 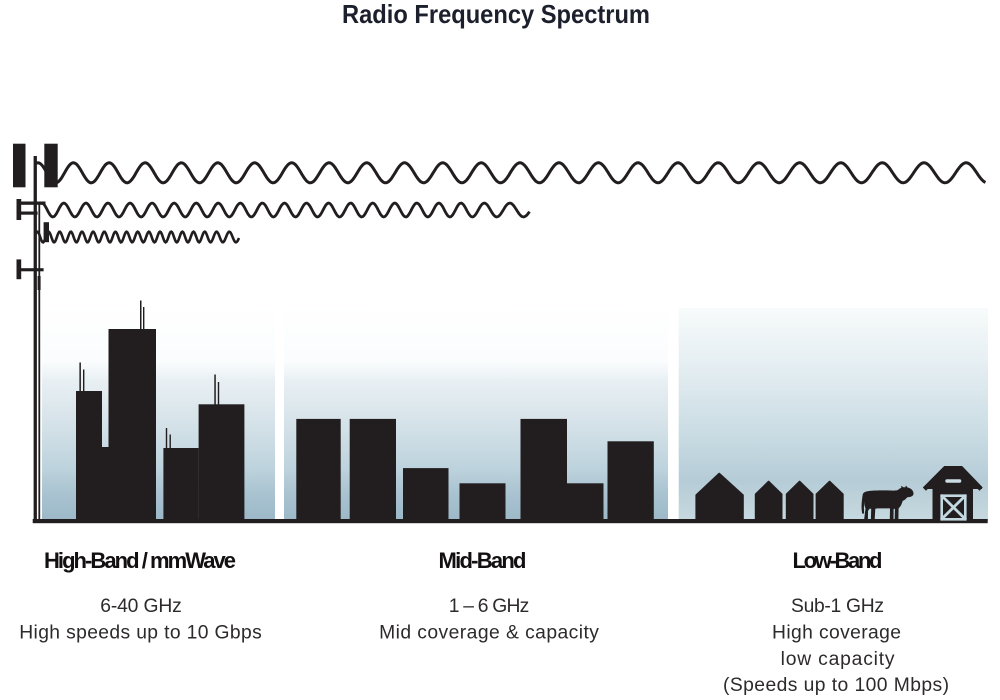 What do you see at coordinates (836, 685) in the screenshot?
I see `svg-text: (Speeds up to 100 Mbps)` at bounding box center [836, 685].